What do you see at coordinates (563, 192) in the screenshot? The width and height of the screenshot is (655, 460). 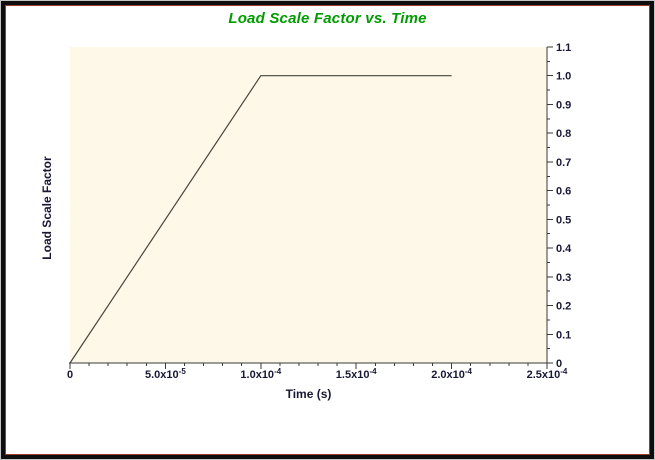 I see `y-tick-label: 0.6` at bounding box center [563, 192].